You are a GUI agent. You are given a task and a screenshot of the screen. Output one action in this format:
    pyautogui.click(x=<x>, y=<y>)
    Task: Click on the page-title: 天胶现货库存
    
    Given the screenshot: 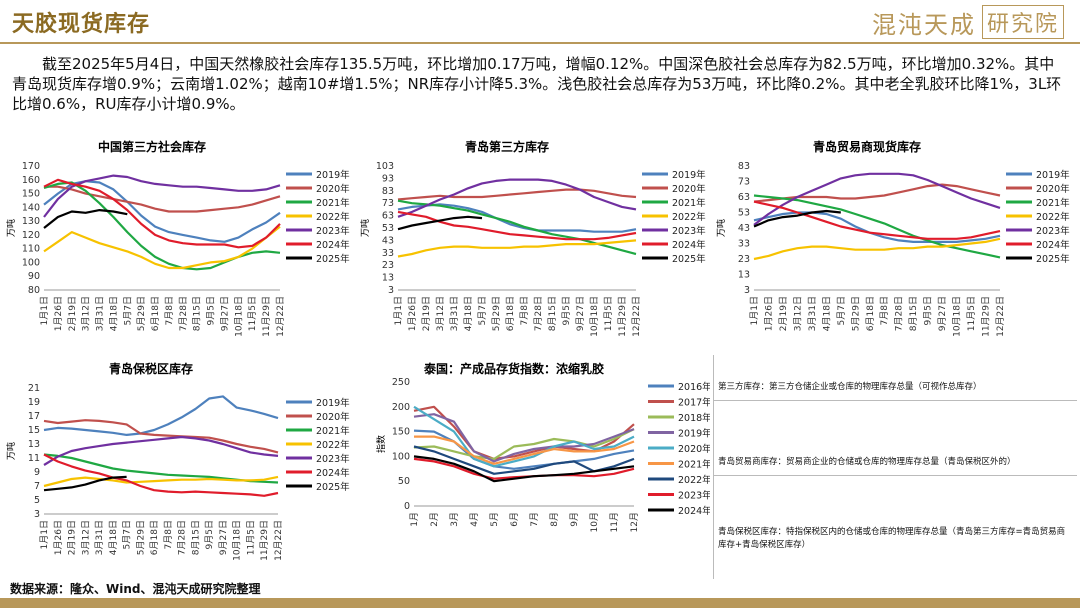 What is the action you would take?
    pyautogui.click(x=81, y=24)
    